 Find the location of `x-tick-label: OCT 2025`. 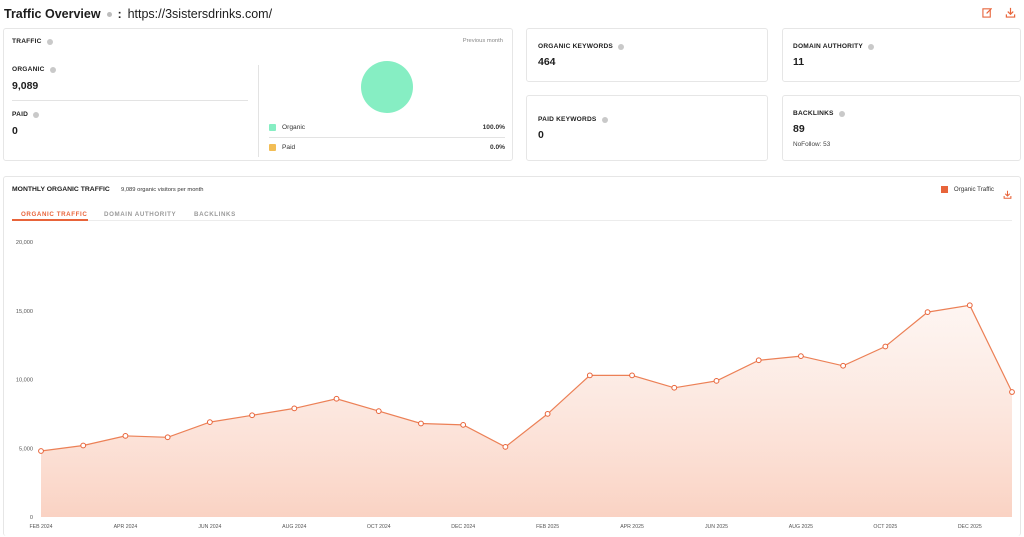

x-tick-label: OCT 2025 is located at coordinates (885, 527).